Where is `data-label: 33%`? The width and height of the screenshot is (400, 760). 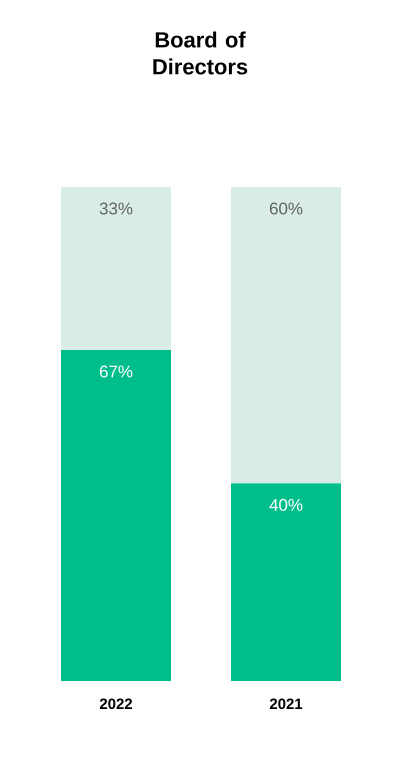 data-label: 33% is located at coordinates (116, 208).